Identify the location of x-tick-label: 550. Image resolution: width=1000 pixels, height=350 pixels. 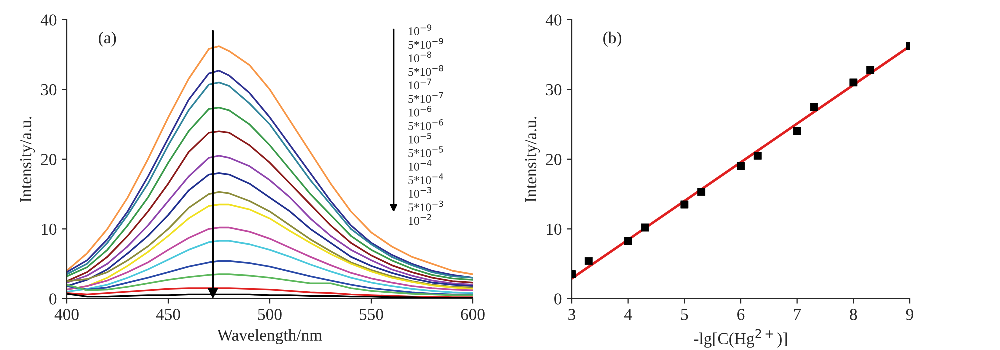
(372, 314).